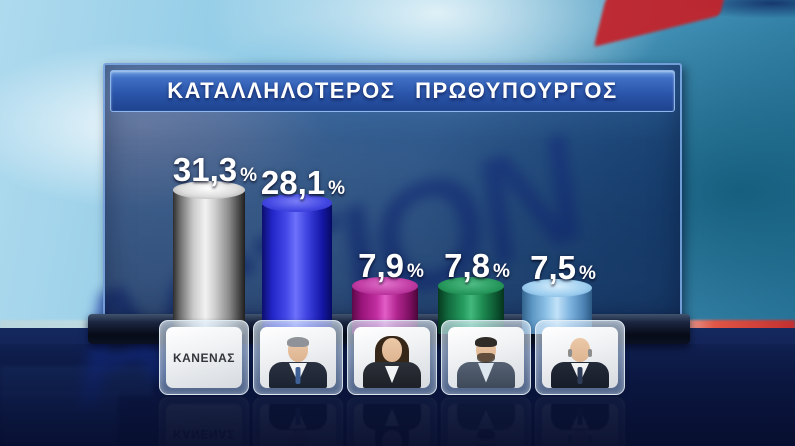 Image resolution: width=795 pixels, height=446 pixels. I want to click on bar-value-candidate-4: 7,5%, so click(563, 271).